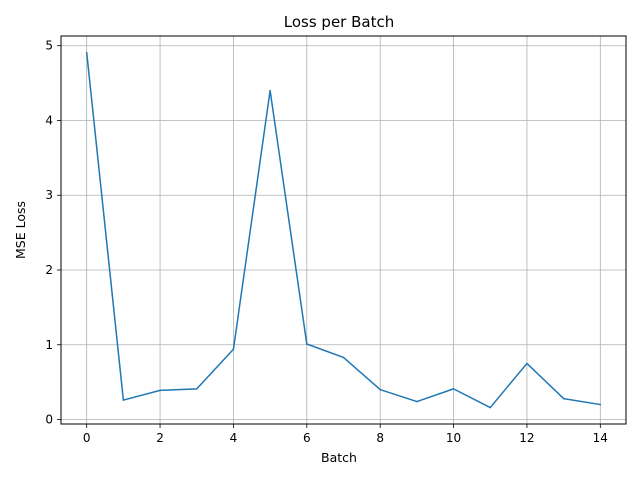 The width and height of the screenshot is (640, 480). Describe the element at coordinates (49, 195) in the screenshot. I see `y-tick-label: 3` at that location.